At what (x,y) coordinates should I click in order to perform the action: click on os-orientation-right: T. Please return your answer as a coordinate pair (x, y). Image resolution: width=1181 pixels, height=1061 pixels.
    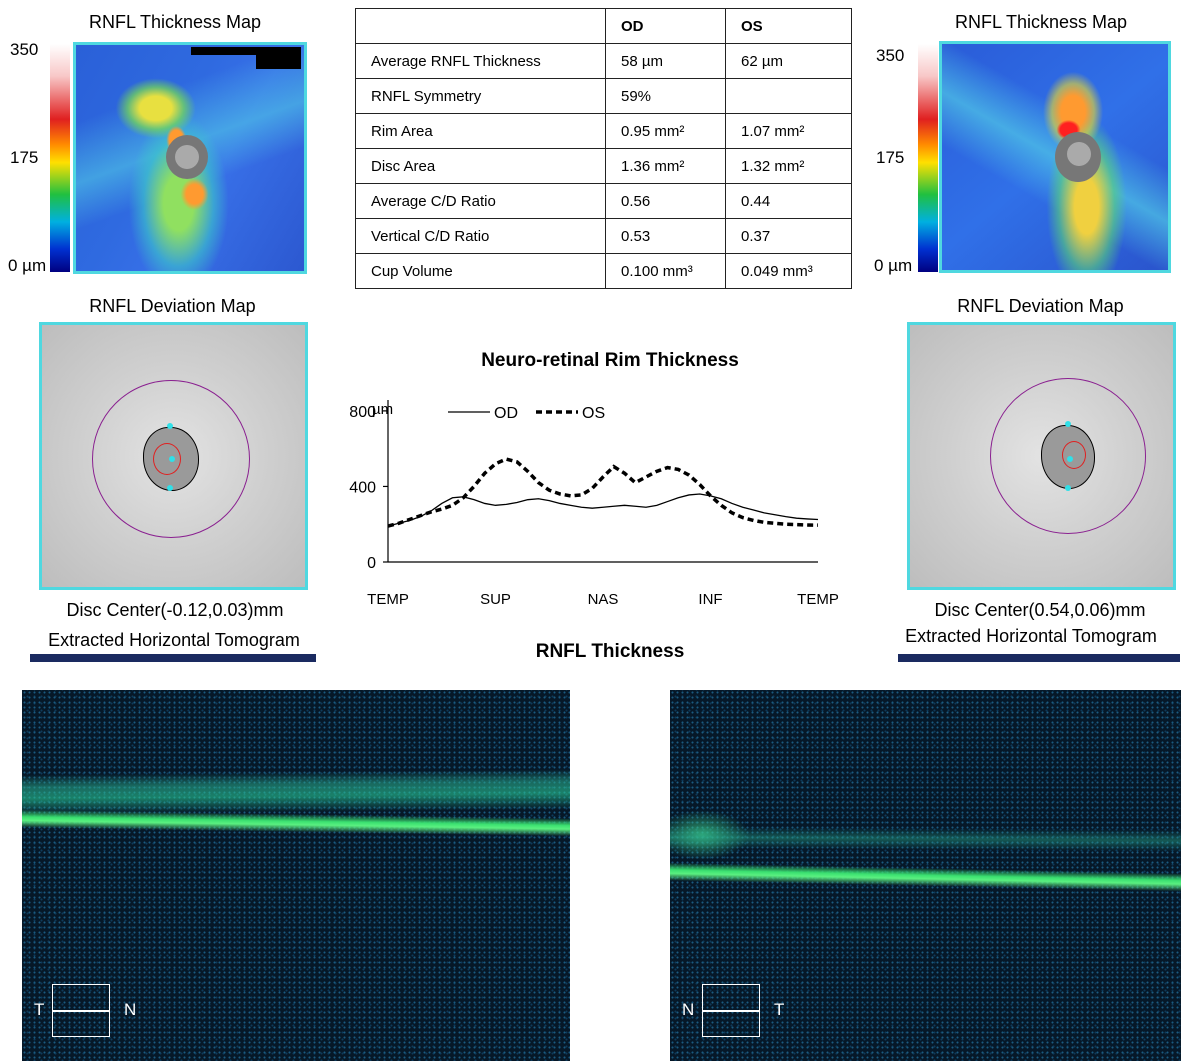
    Looking at the image, I should click on (779, 1009).